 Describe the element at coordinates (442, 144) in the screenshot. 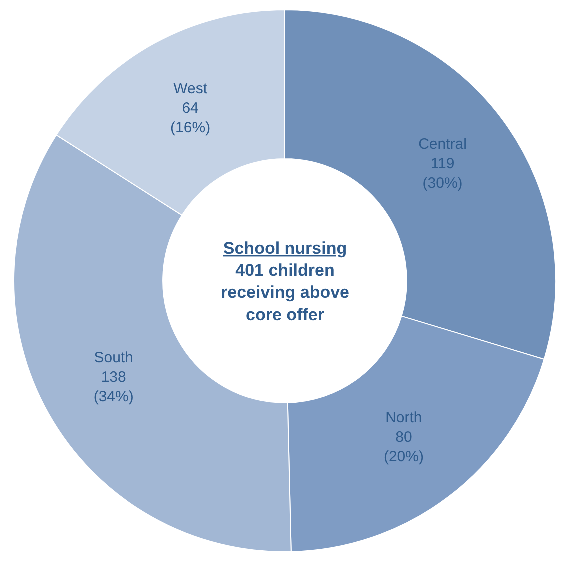

I see `slice-label: Central` at that location.